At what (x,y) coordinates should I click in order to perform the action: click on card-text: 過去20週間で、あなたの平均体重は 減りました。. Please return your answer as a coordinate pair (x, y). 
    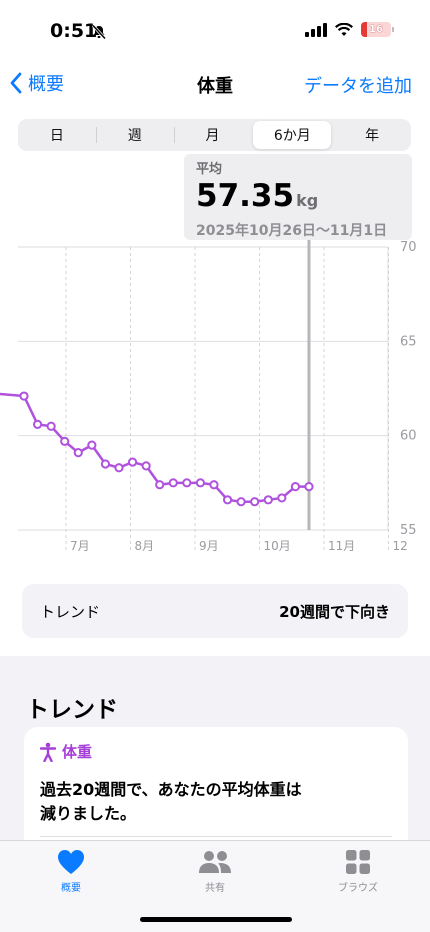
    Looking at the image, I should click on (216, 802).